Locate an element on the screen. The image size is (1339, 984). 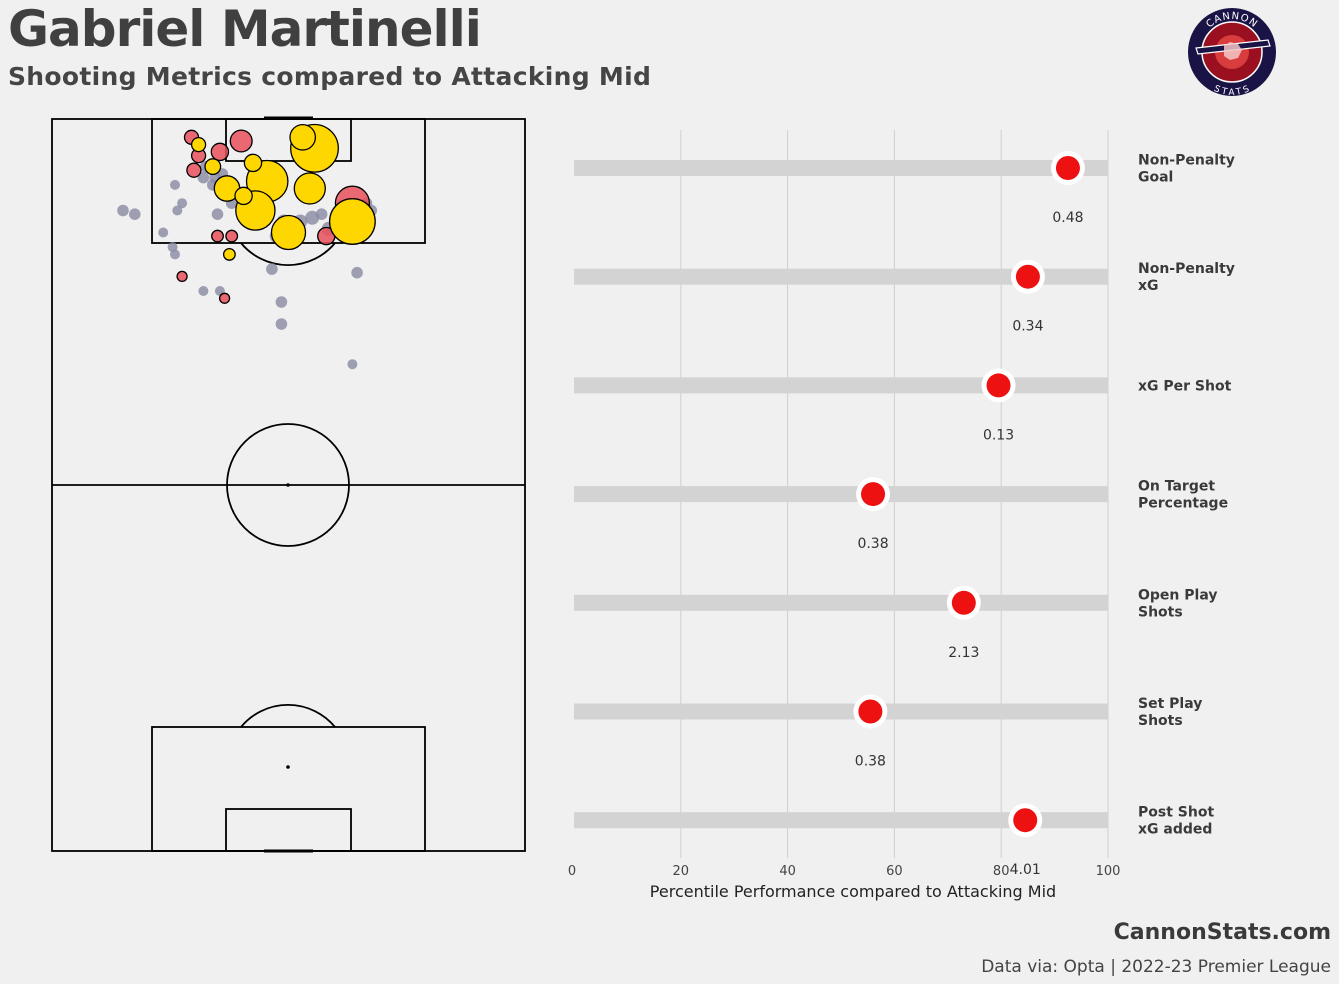
metric-label: Post Shot xG added is located at coordinates (1176, 821).